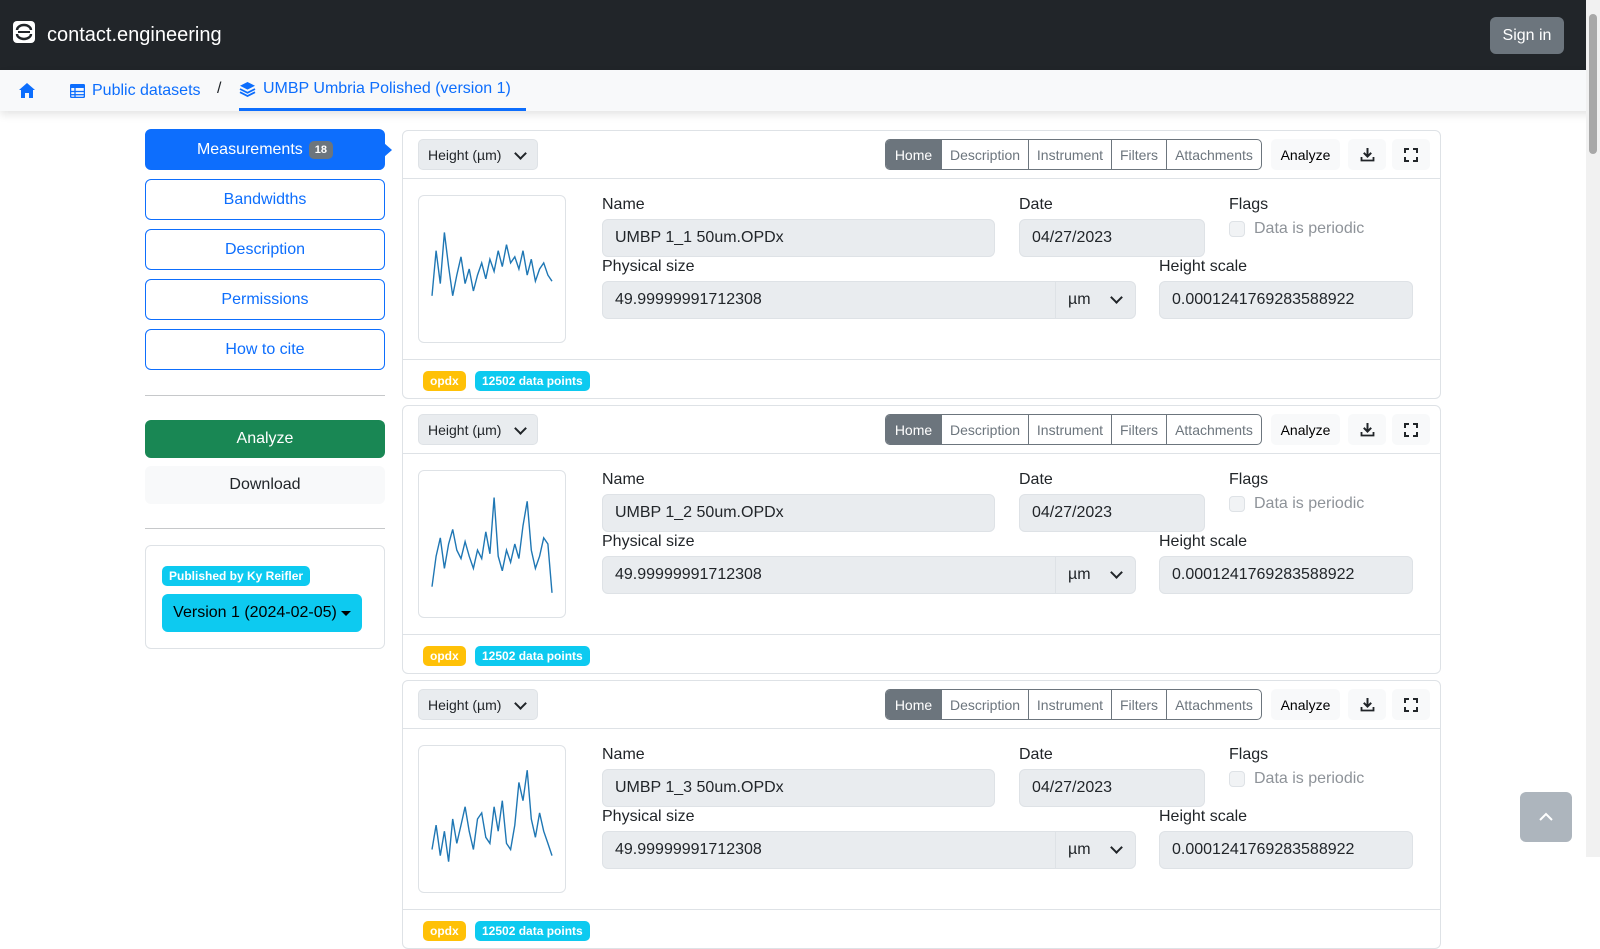 Image resolution: width=1600 pixels, height=949 pixels. Describe the element at coordinates (134, 34) in the screenshot. I see `brand-name: contact.engineering` at that location.